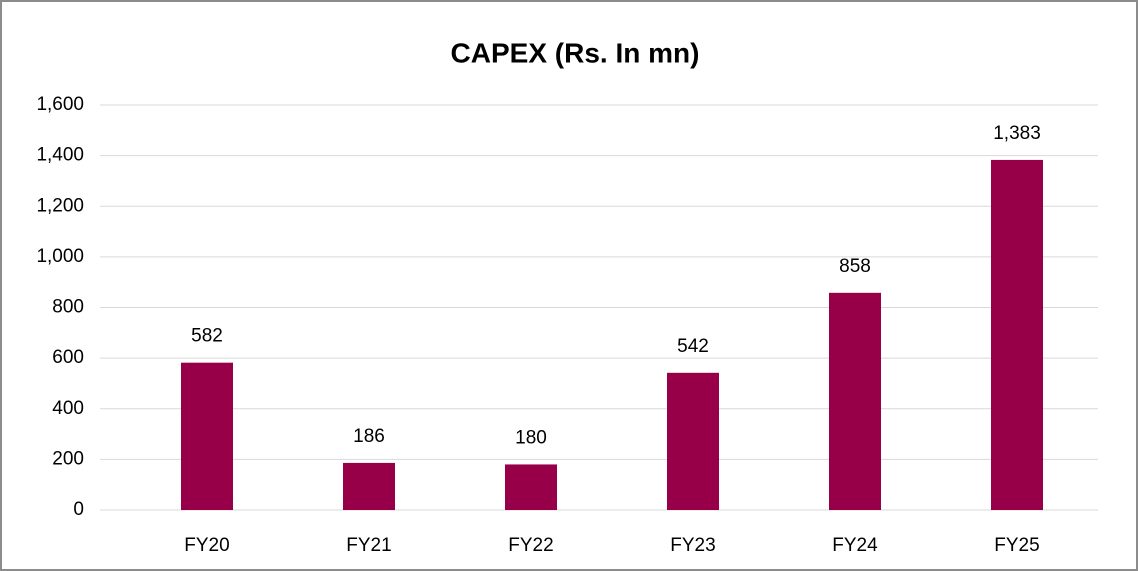 The height and width of the screenshot is (571, 1138). I want to click on y-tick-label: 200, so click(68, 458).